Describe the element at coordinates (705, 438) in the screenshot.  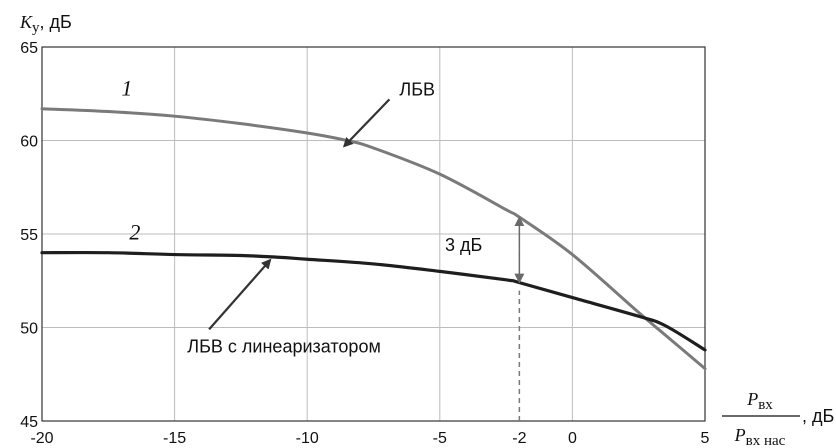
I see `x-tick-label: 5` at that location.